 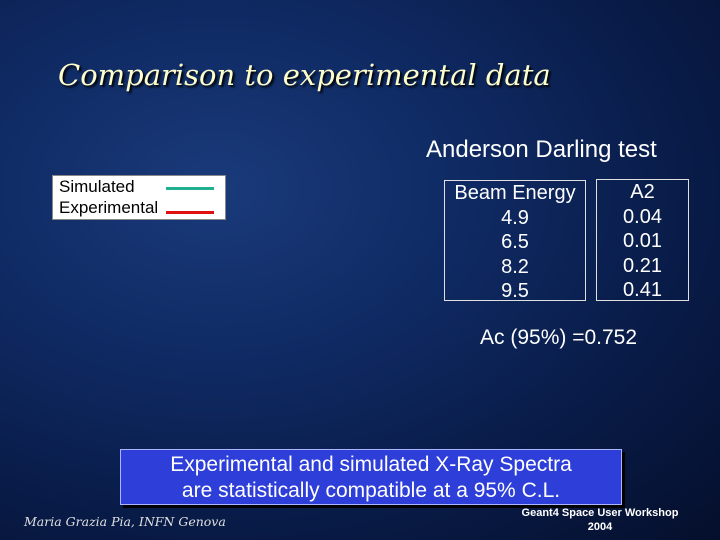 I want to click on beam-energy-header: Beam Energy, so click(x=515, y=193).